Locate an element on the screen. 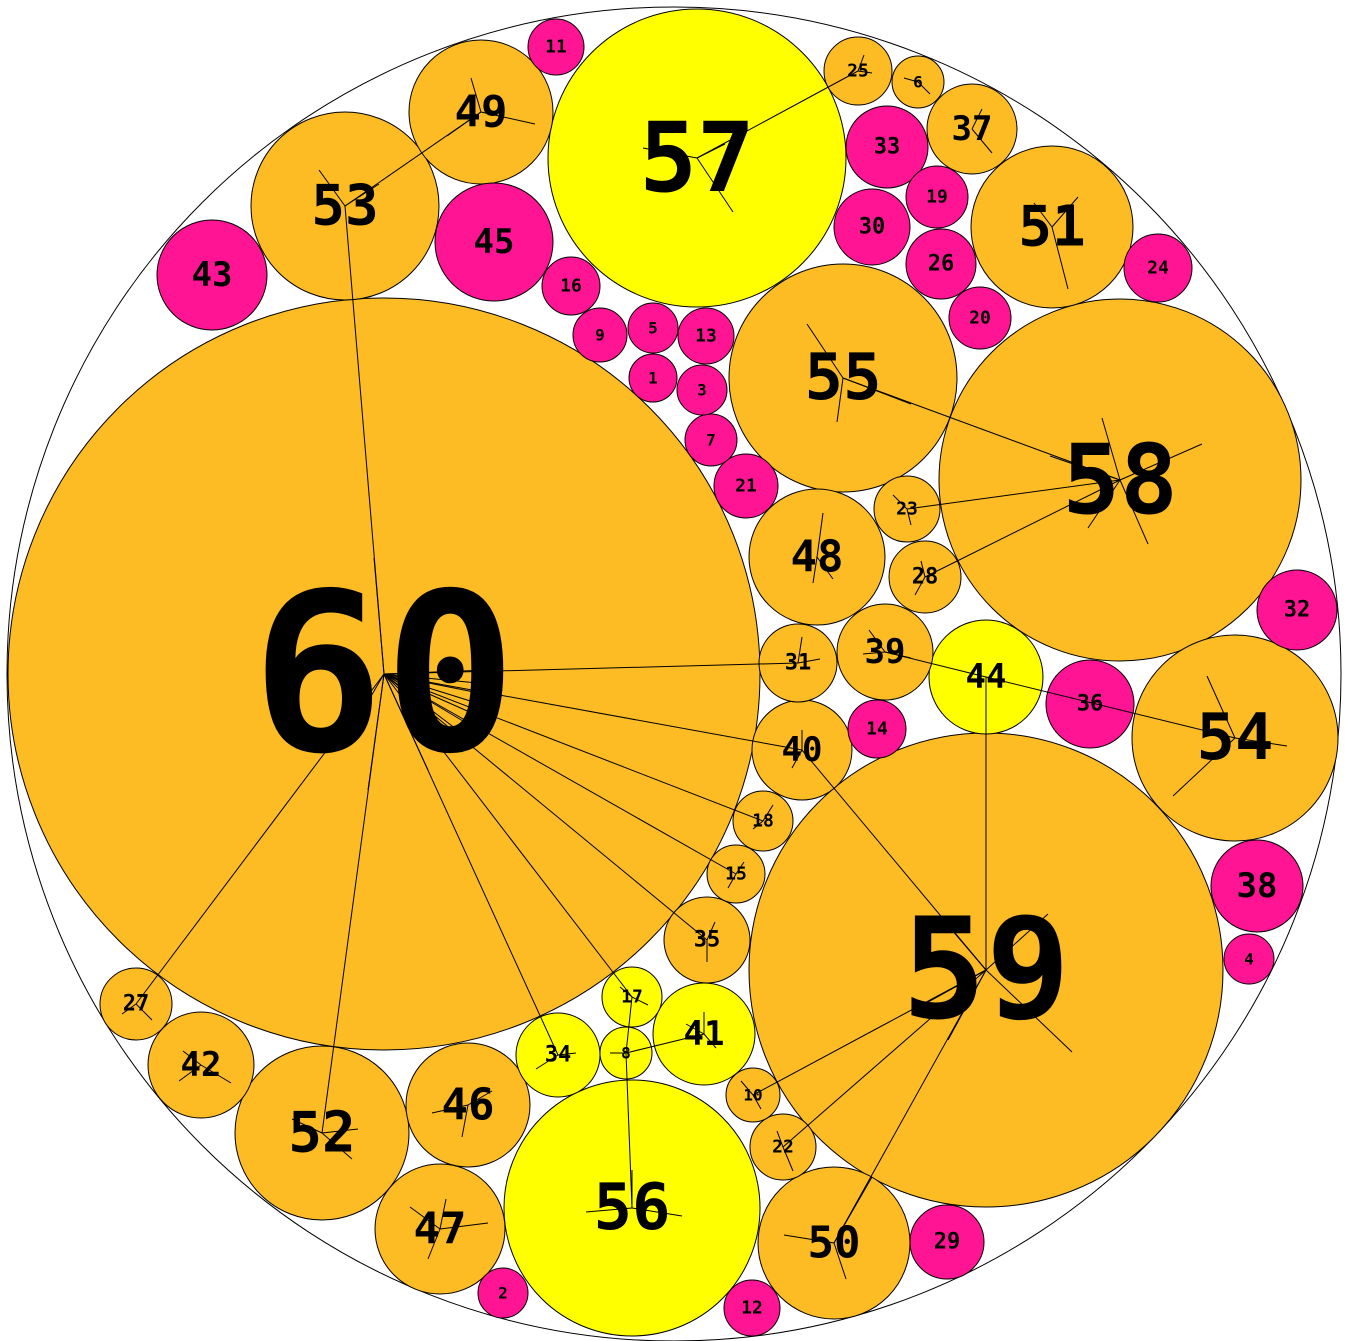 The width and height of the screenshot is (1348, 1341). node-label-11: 11 is located at coordinates (556, 47).